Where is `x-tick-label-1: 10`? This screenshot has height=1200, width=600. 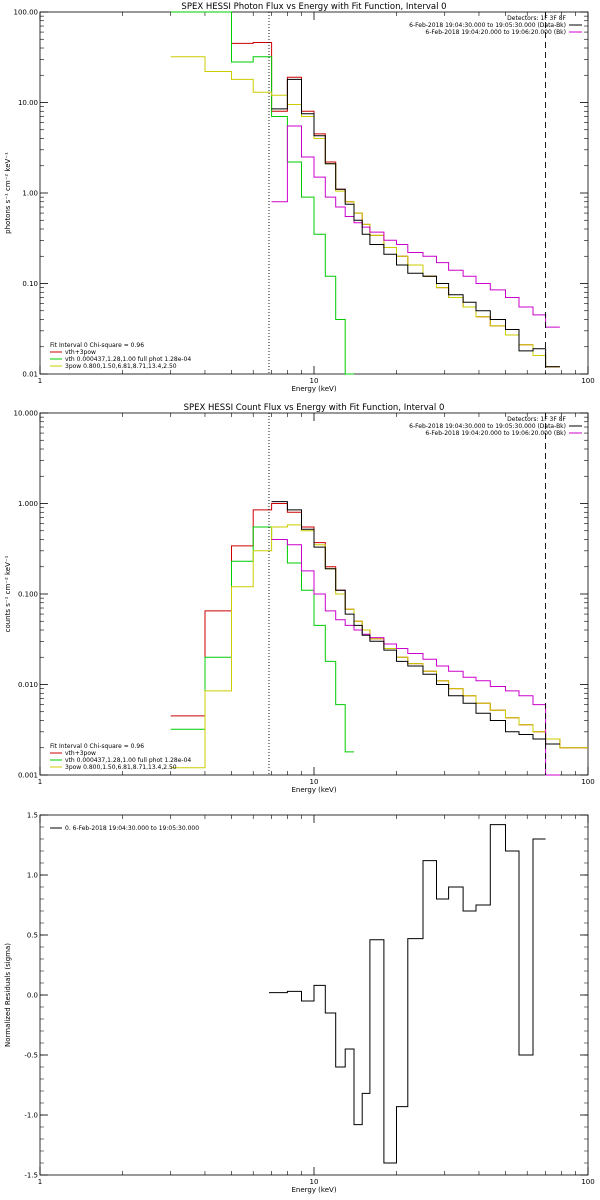 x-tick-label-1: 10 is located at coordinates (314, 782).